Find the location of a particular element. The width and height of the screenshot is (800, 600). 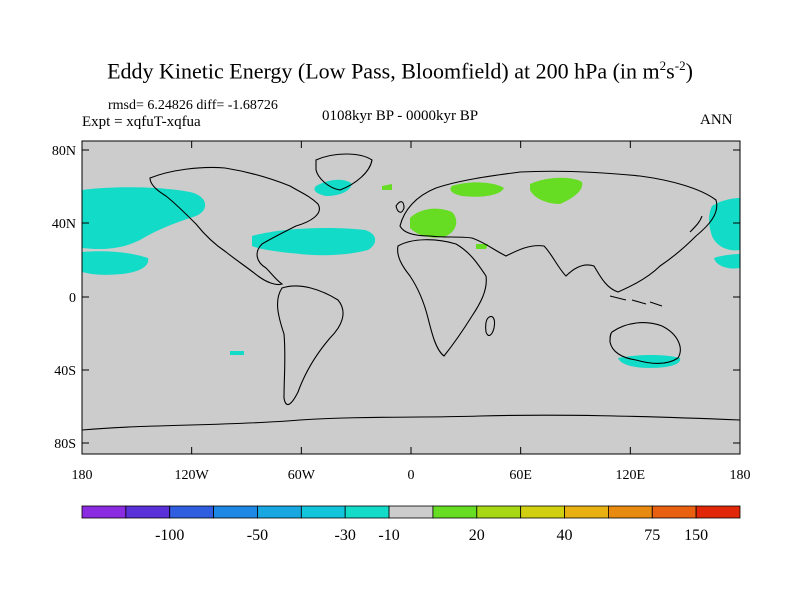

coast-madagascar is located at coordinates (490, 326).